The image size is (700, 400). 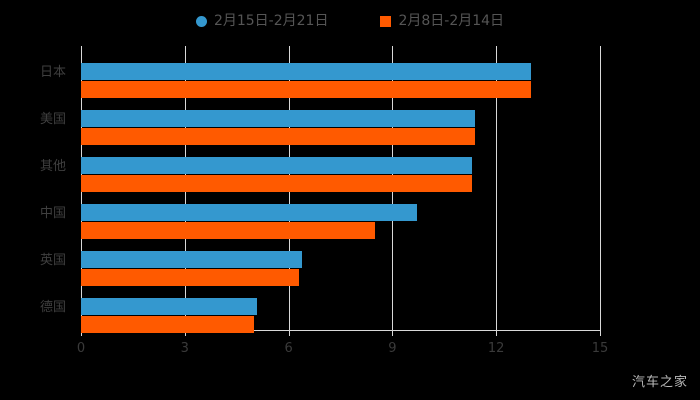 I want to click on y-axis-label-4: 英国, so click(x=52, y=260).